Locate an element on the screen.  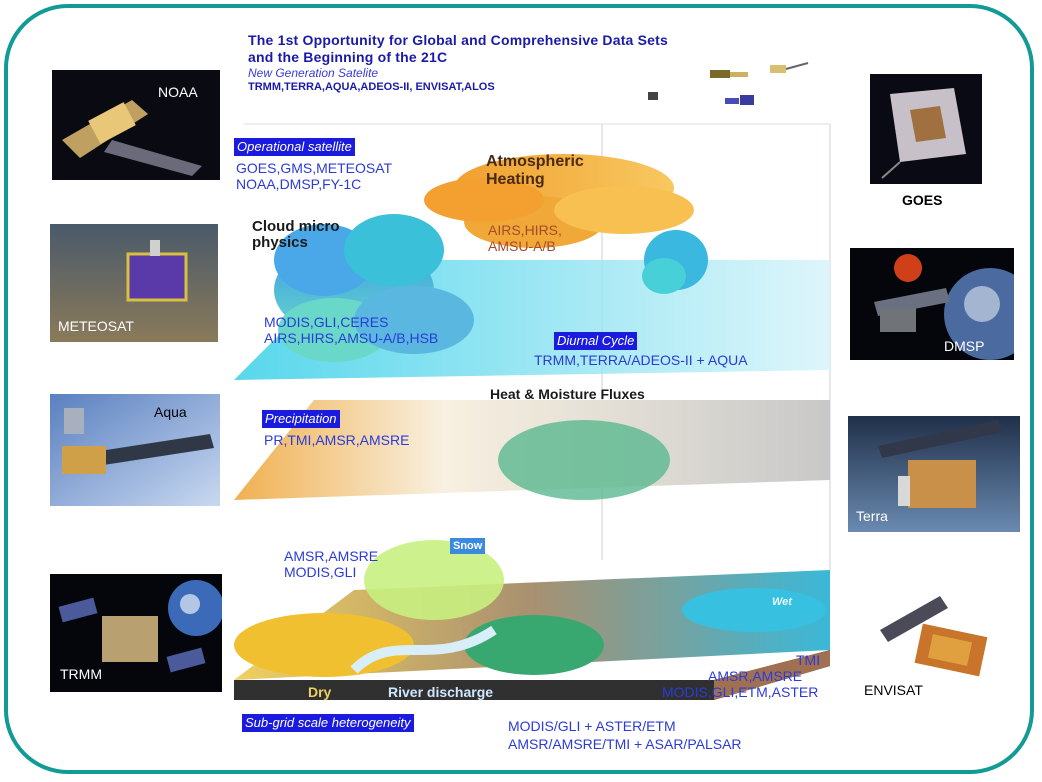
trmm-label: TRMM is located at coordinates (81, 674).